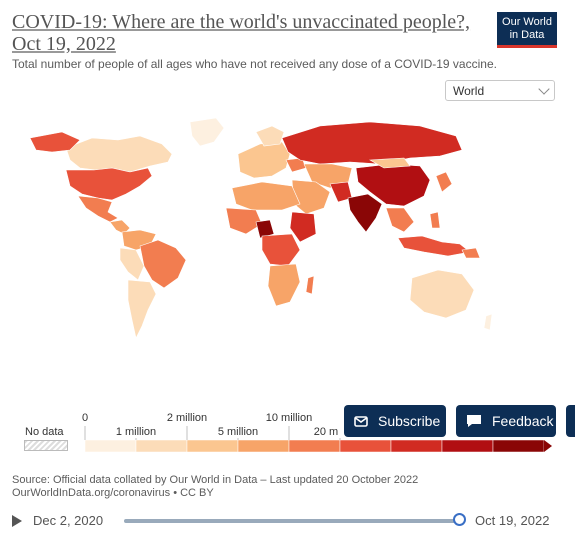 The width and height of the screenshot is (575, 535). Describe the element at coordinates (68, 520) in the screenshot. I see `timeline-start-date: Dec 2, 2020` at that location.